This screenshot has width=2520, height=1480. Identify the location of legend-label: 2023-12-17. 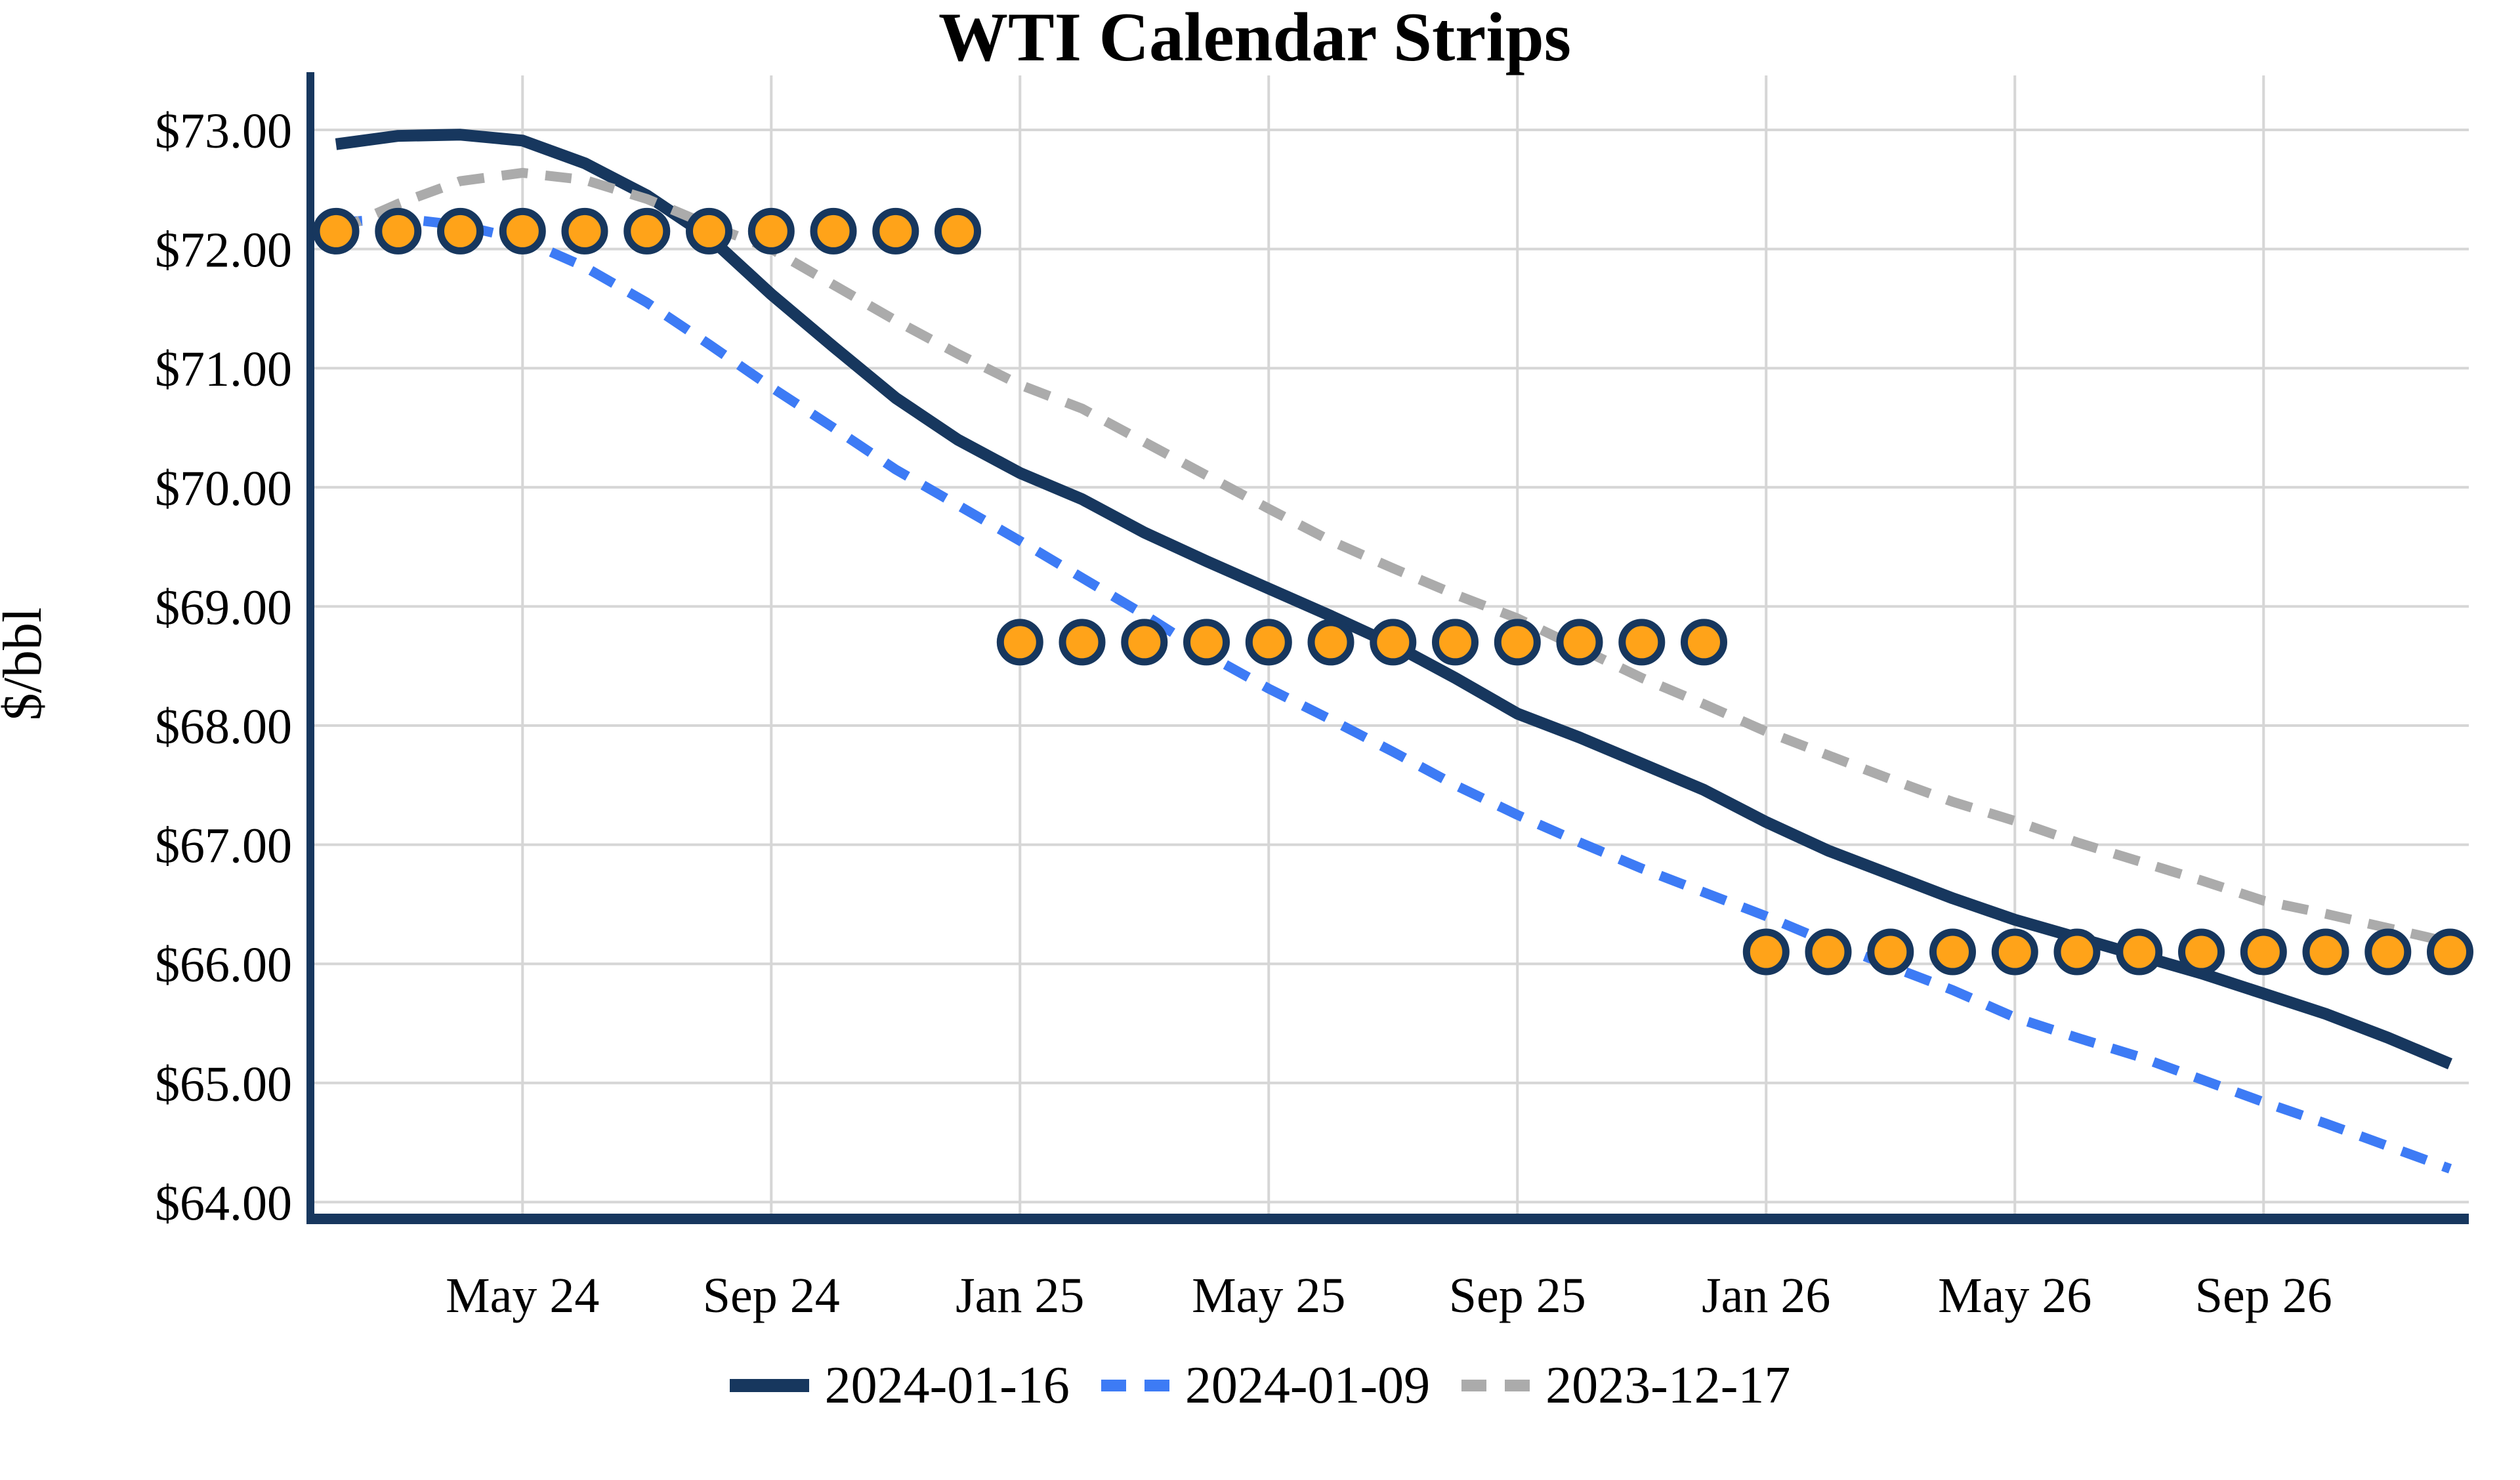
(1668, 1385).